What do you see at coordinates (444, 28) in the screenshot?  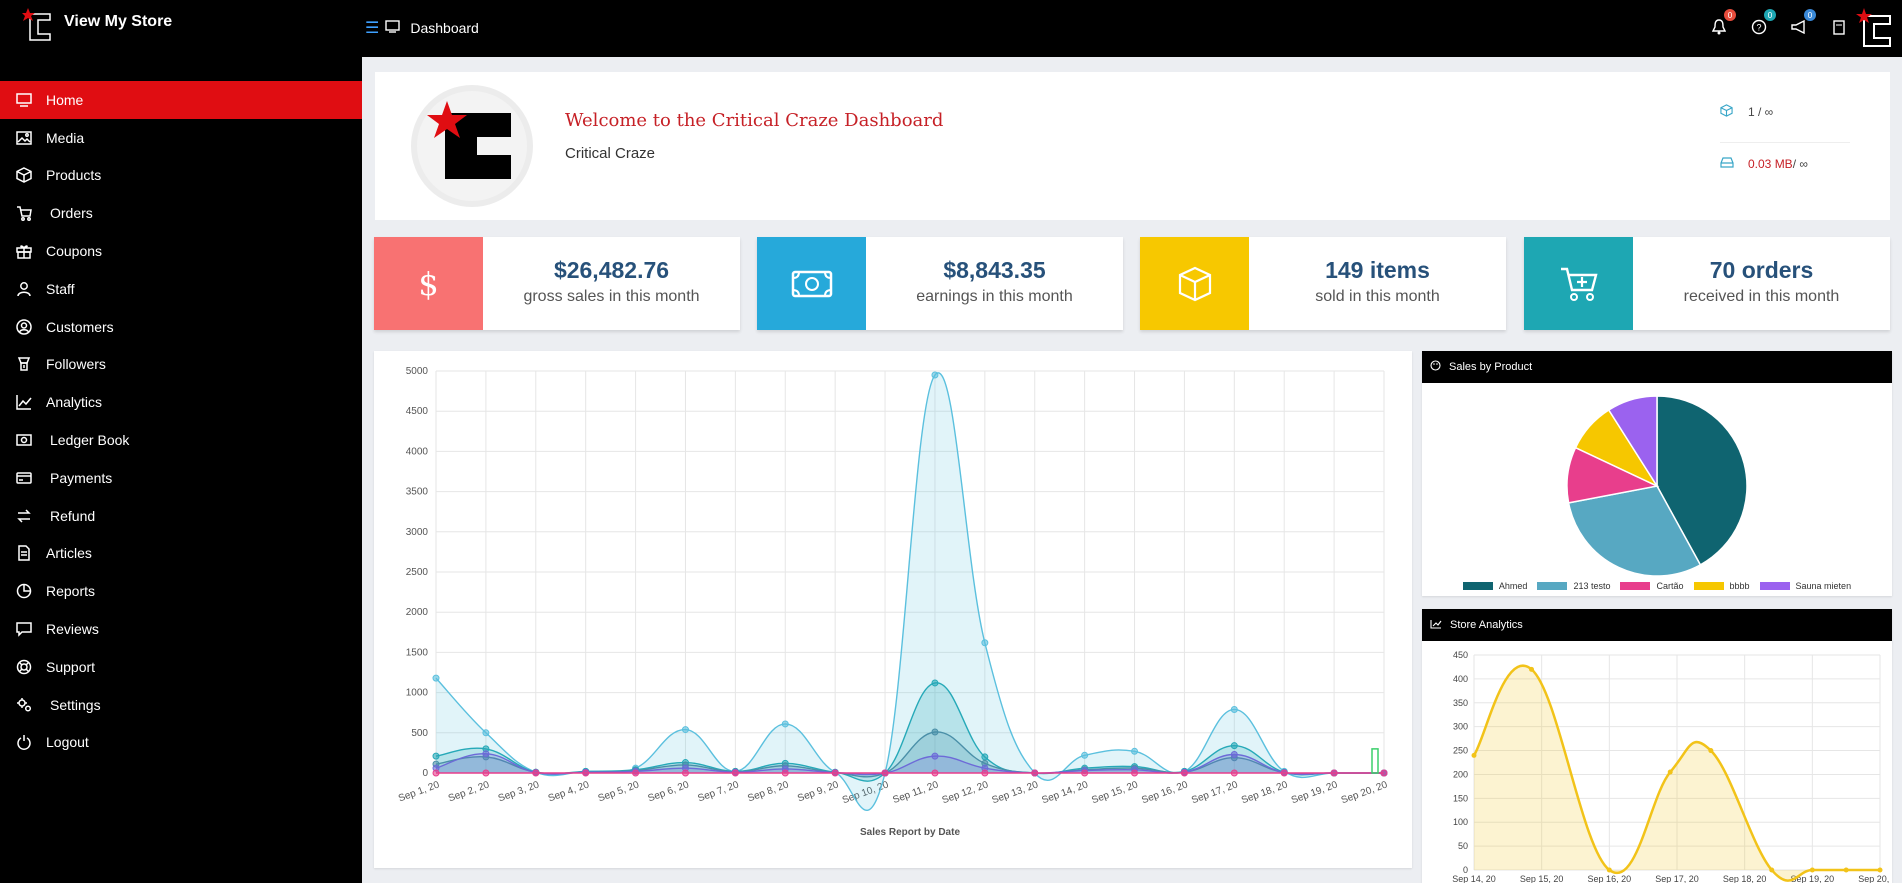 I see `breadcrumb-title: Dashboard` at bounding box center [444, 28].